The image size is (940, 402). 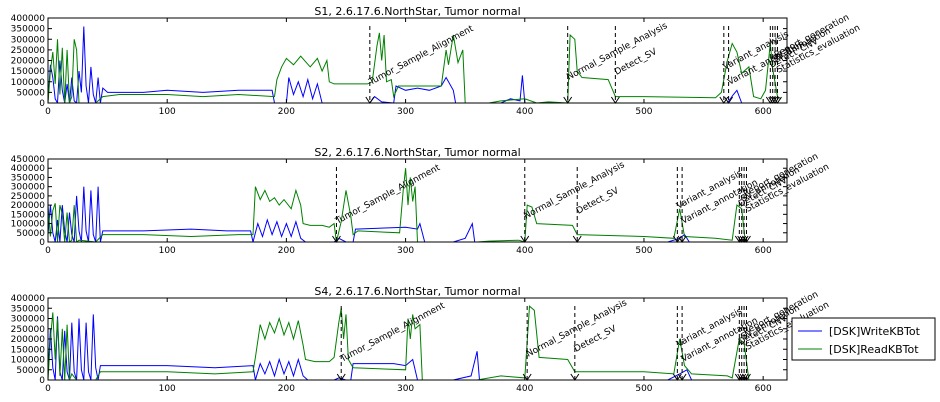 What do you see at coordinates (417, 152) in the screenshot?
I see `chart-title: S2, 2.6.17.6.NorthStar, Tumor normal` at bounding box center [417, 152].